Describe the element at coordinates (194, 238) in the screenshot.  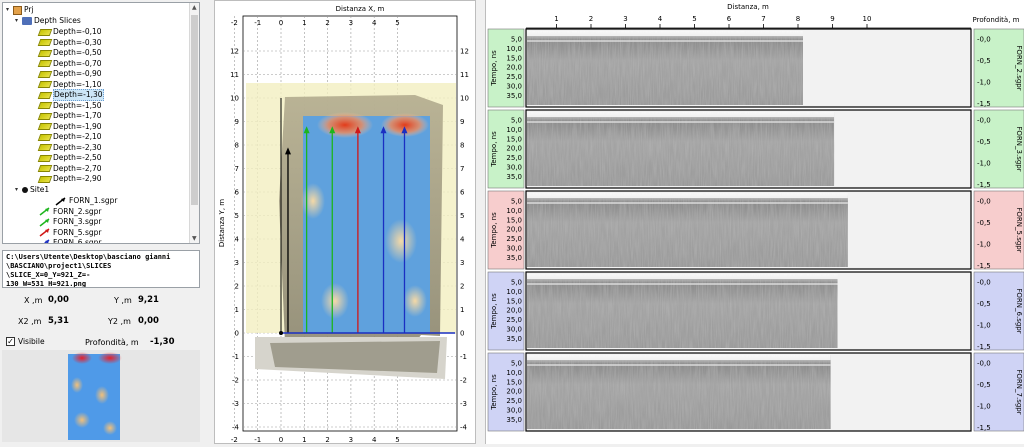
I see `scroll-down-icon: ▼` at that location.